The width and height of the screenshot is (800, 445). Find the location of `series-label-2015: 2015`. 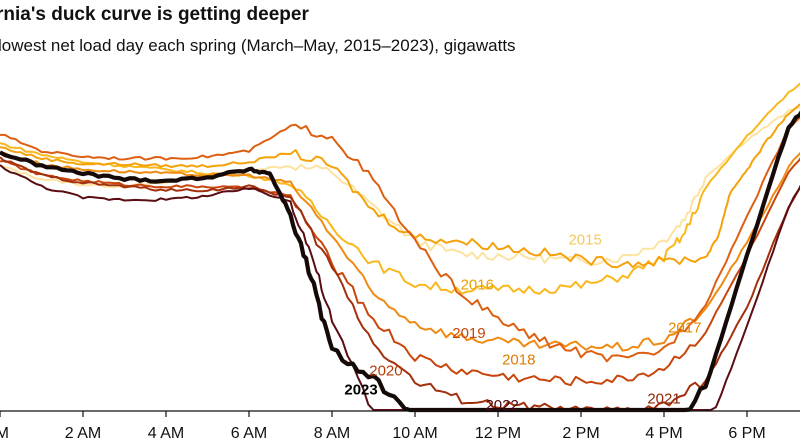

series-label-2015: 2015 is located at coordinates (584, 240).